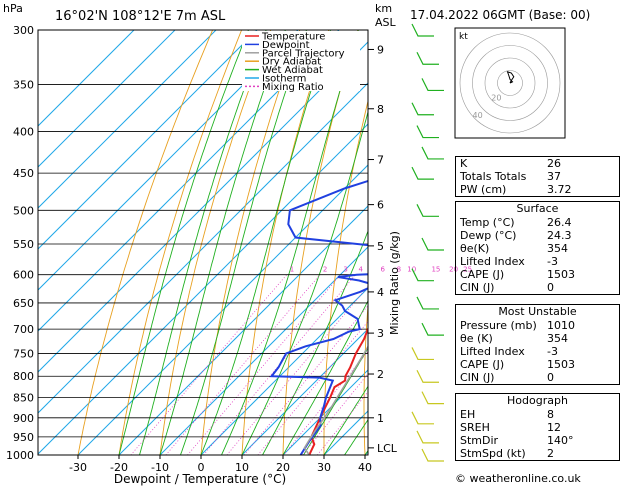 The image size is (629, 486). Describe the element at coordinates (380, 160) in the screenshot. I see `height-tick-label: 7` at that location.